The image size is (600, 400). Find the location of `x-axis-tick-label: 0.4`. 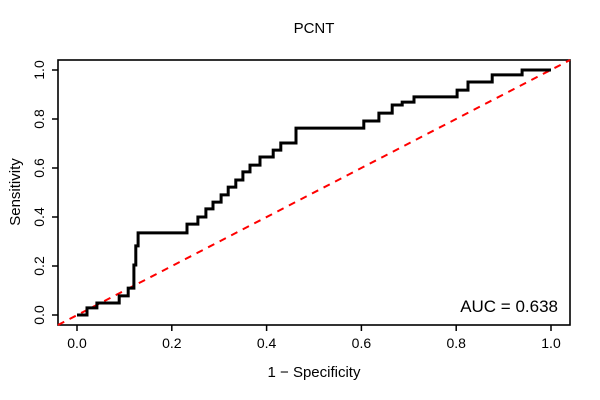

x-axis-tick-label: 0.4 is located at coordinates (267, 343).